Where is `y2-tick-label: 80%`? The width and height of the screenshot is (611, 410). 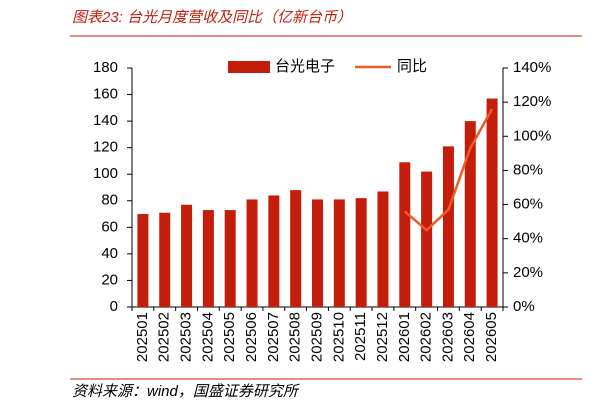
y2-tick-label: 80% is located at coordinates (528, 169).